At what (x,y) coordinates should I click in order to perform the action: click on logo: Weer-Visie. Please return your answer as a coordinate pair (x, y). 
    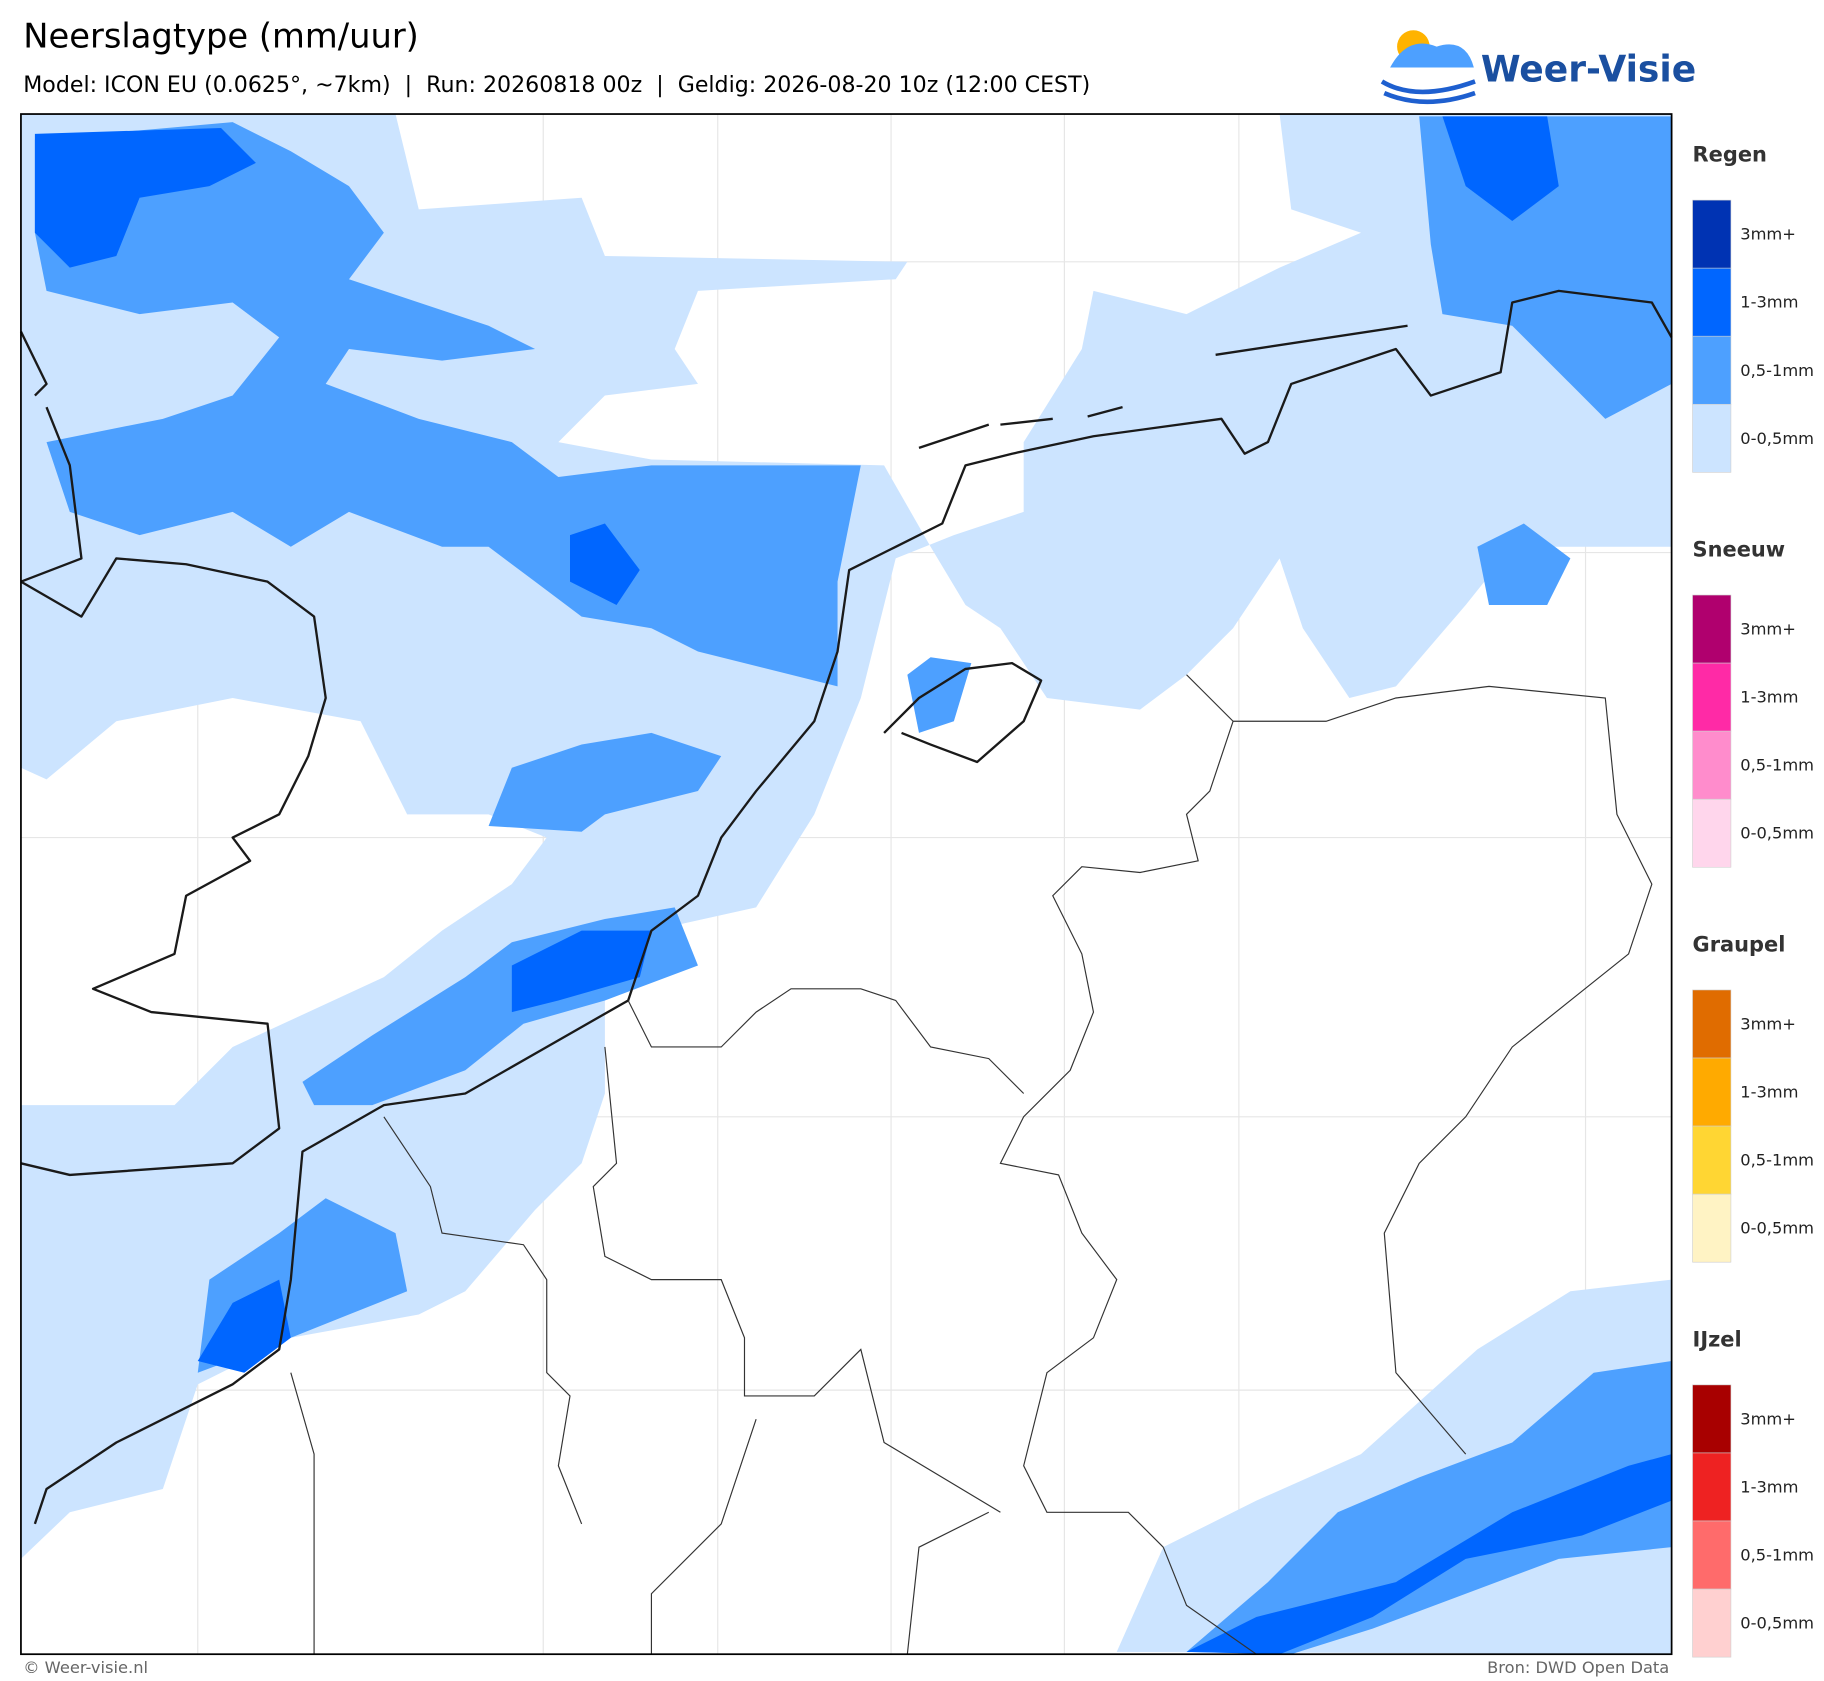
    Looking at the image, I should click on (1538, 67).